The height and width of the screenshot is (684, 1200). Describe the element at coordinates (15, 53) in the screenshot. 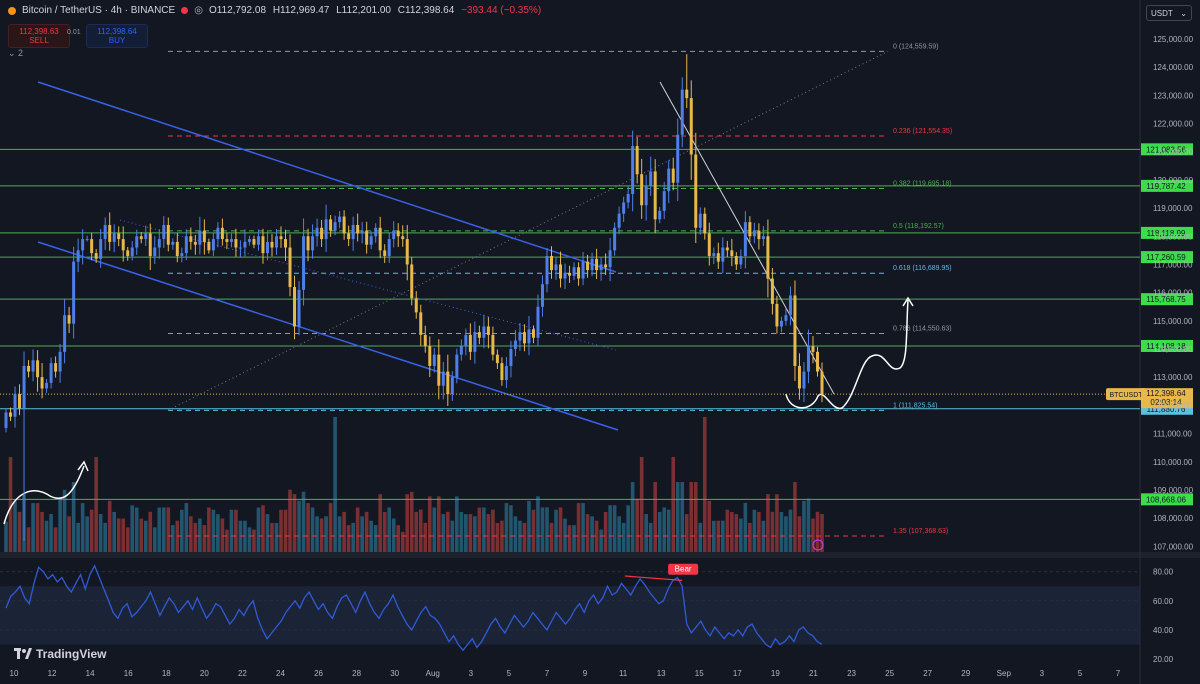

I see `indicators-toggle: ⌄ 2` at that location.